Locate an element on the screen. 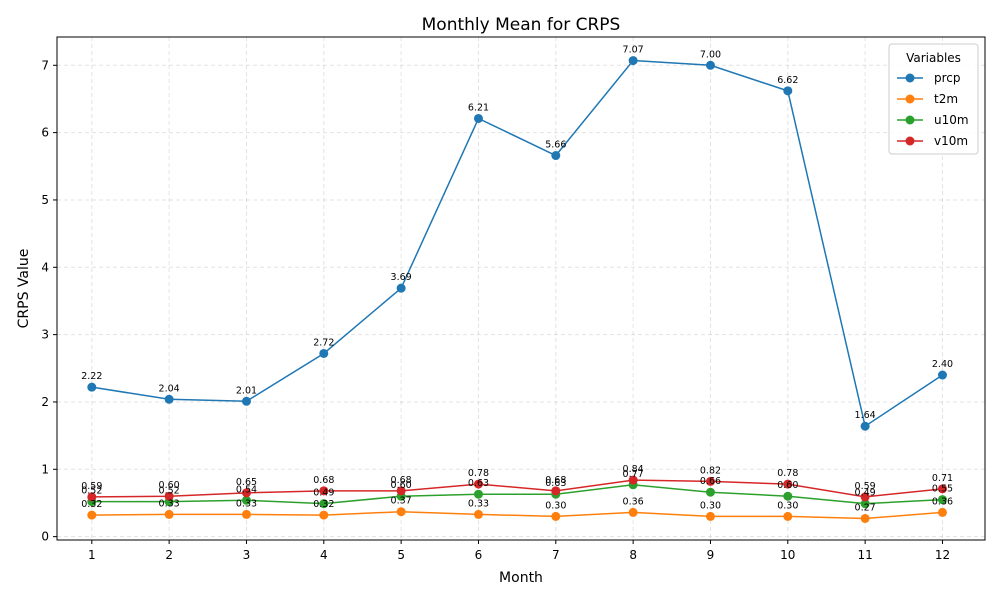  data-label-prcp: 2.01 is located at coordinates (246, 390).